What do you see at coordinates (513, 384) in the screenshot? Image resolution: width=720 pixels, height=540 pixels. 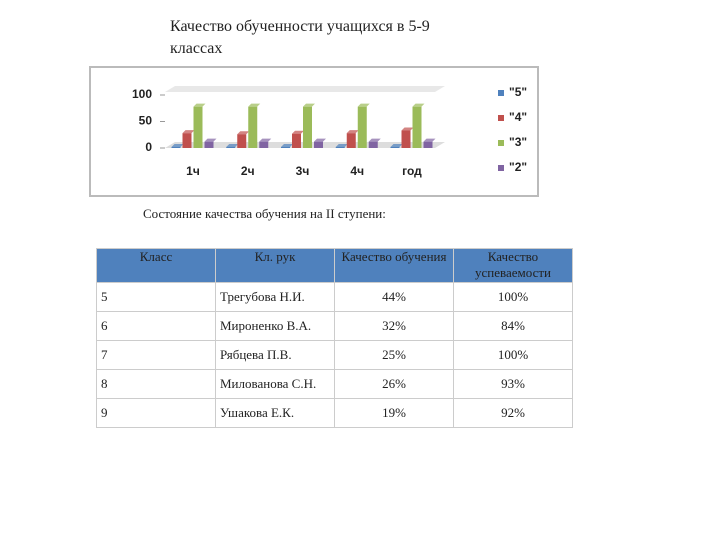 I see `cell: 93%` at bounding box center [513, 384].